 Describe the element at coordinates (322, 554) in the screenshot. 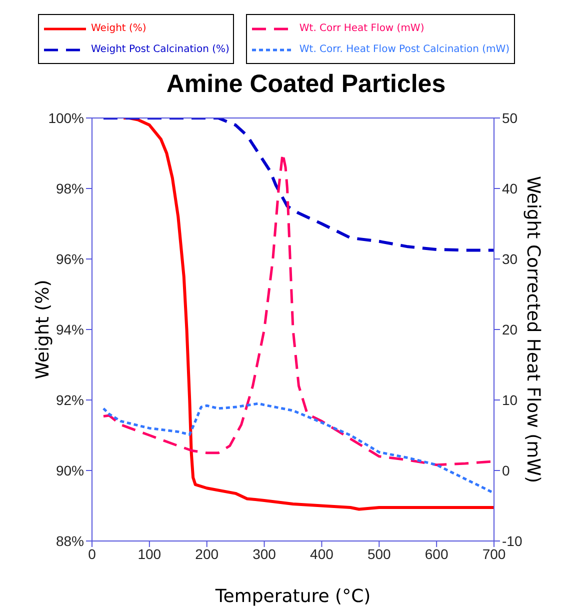

I see `x-tick-label: 400` at that location.